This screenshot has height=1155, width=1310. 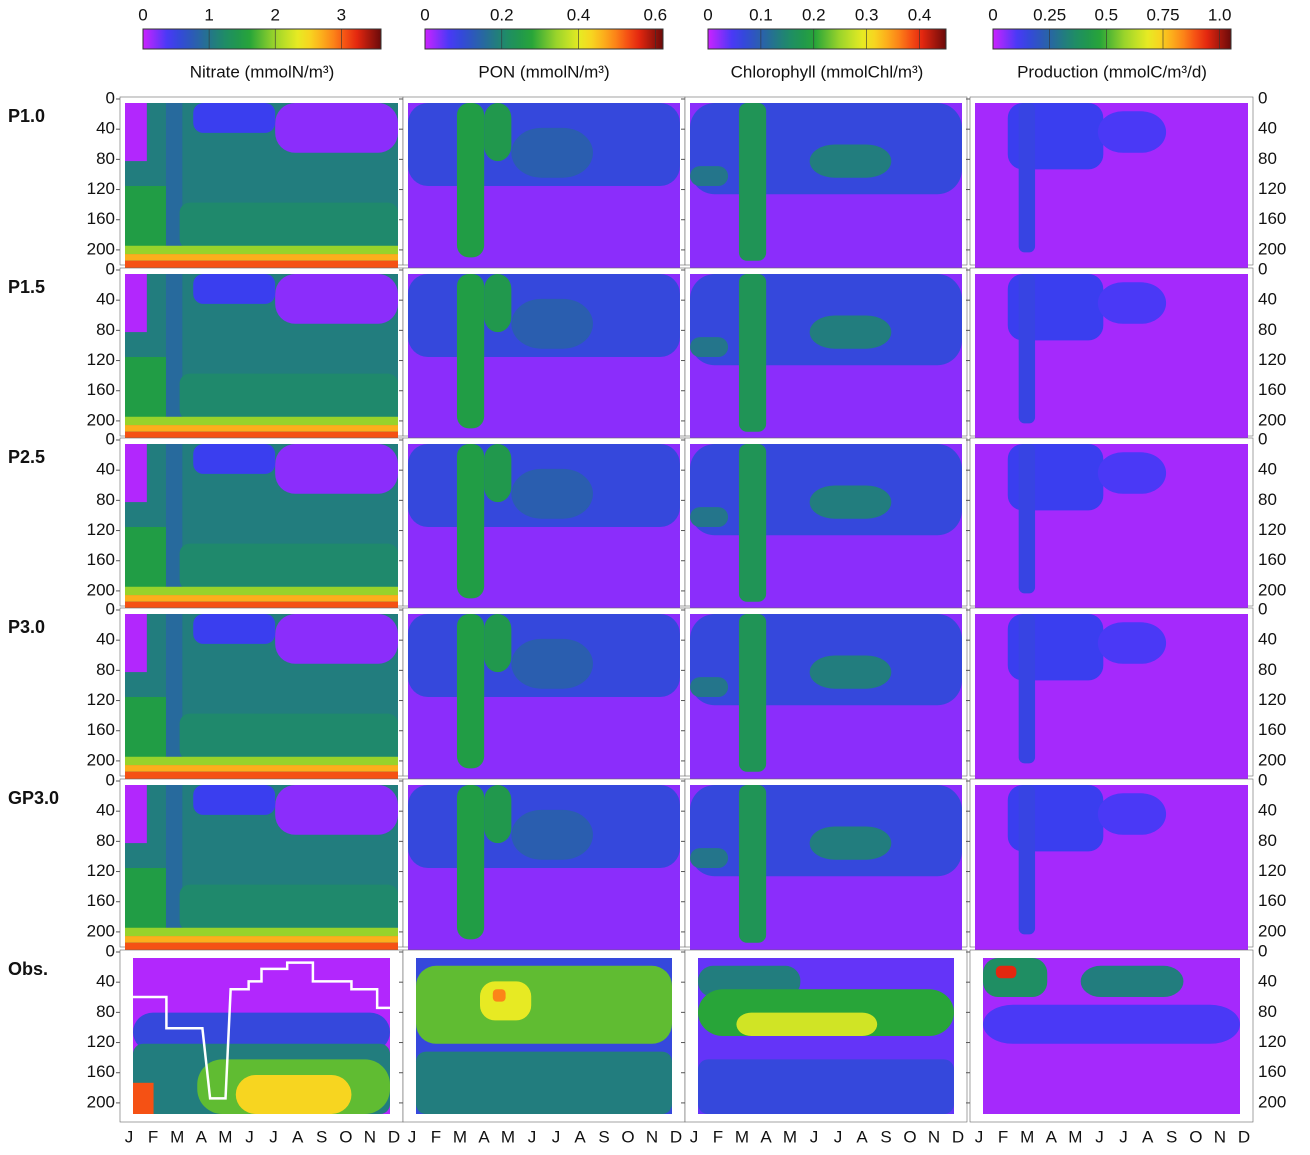 I want to click on colorbar-tick-label: 0.25, so click(x=1049, y=14).